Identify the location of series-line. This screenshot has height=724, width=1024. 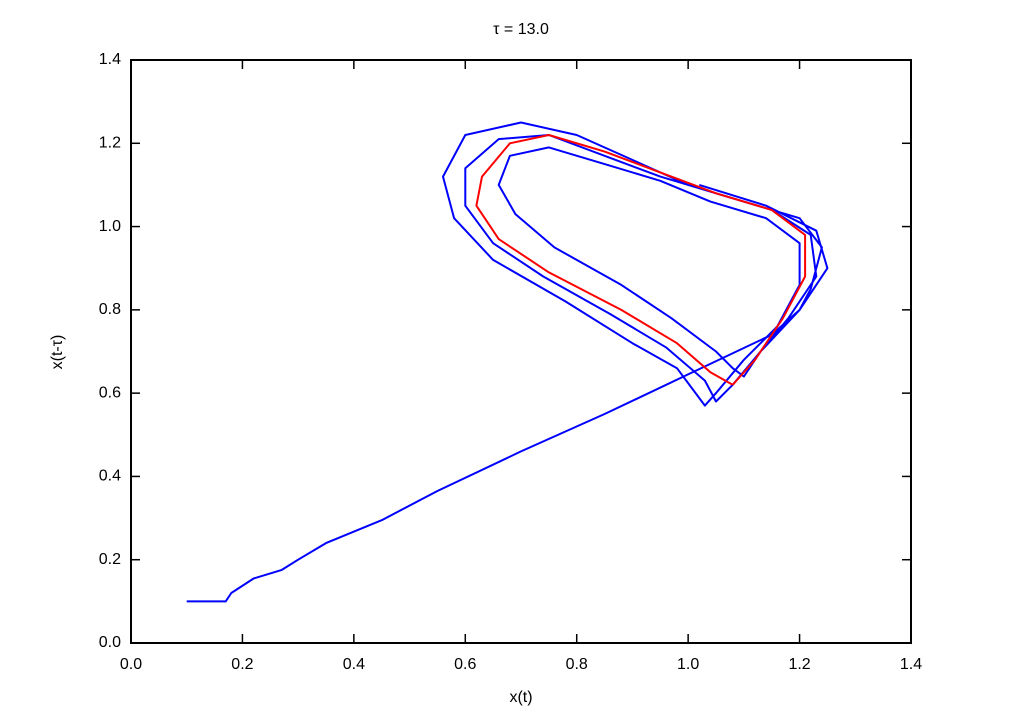
(641, 260).